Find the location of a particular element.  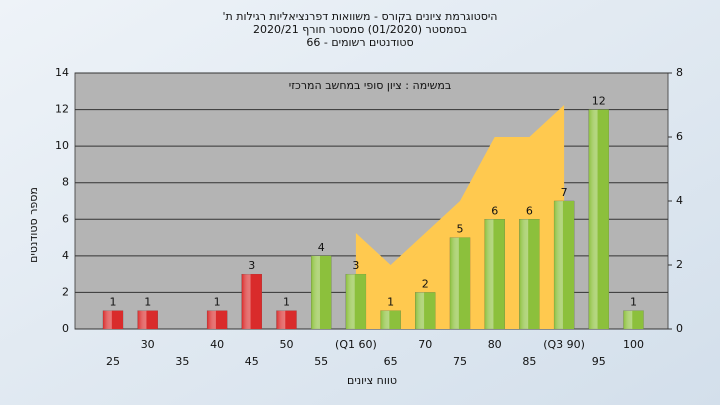

x-tick-label: 35 is located at coordinates (182, 361).